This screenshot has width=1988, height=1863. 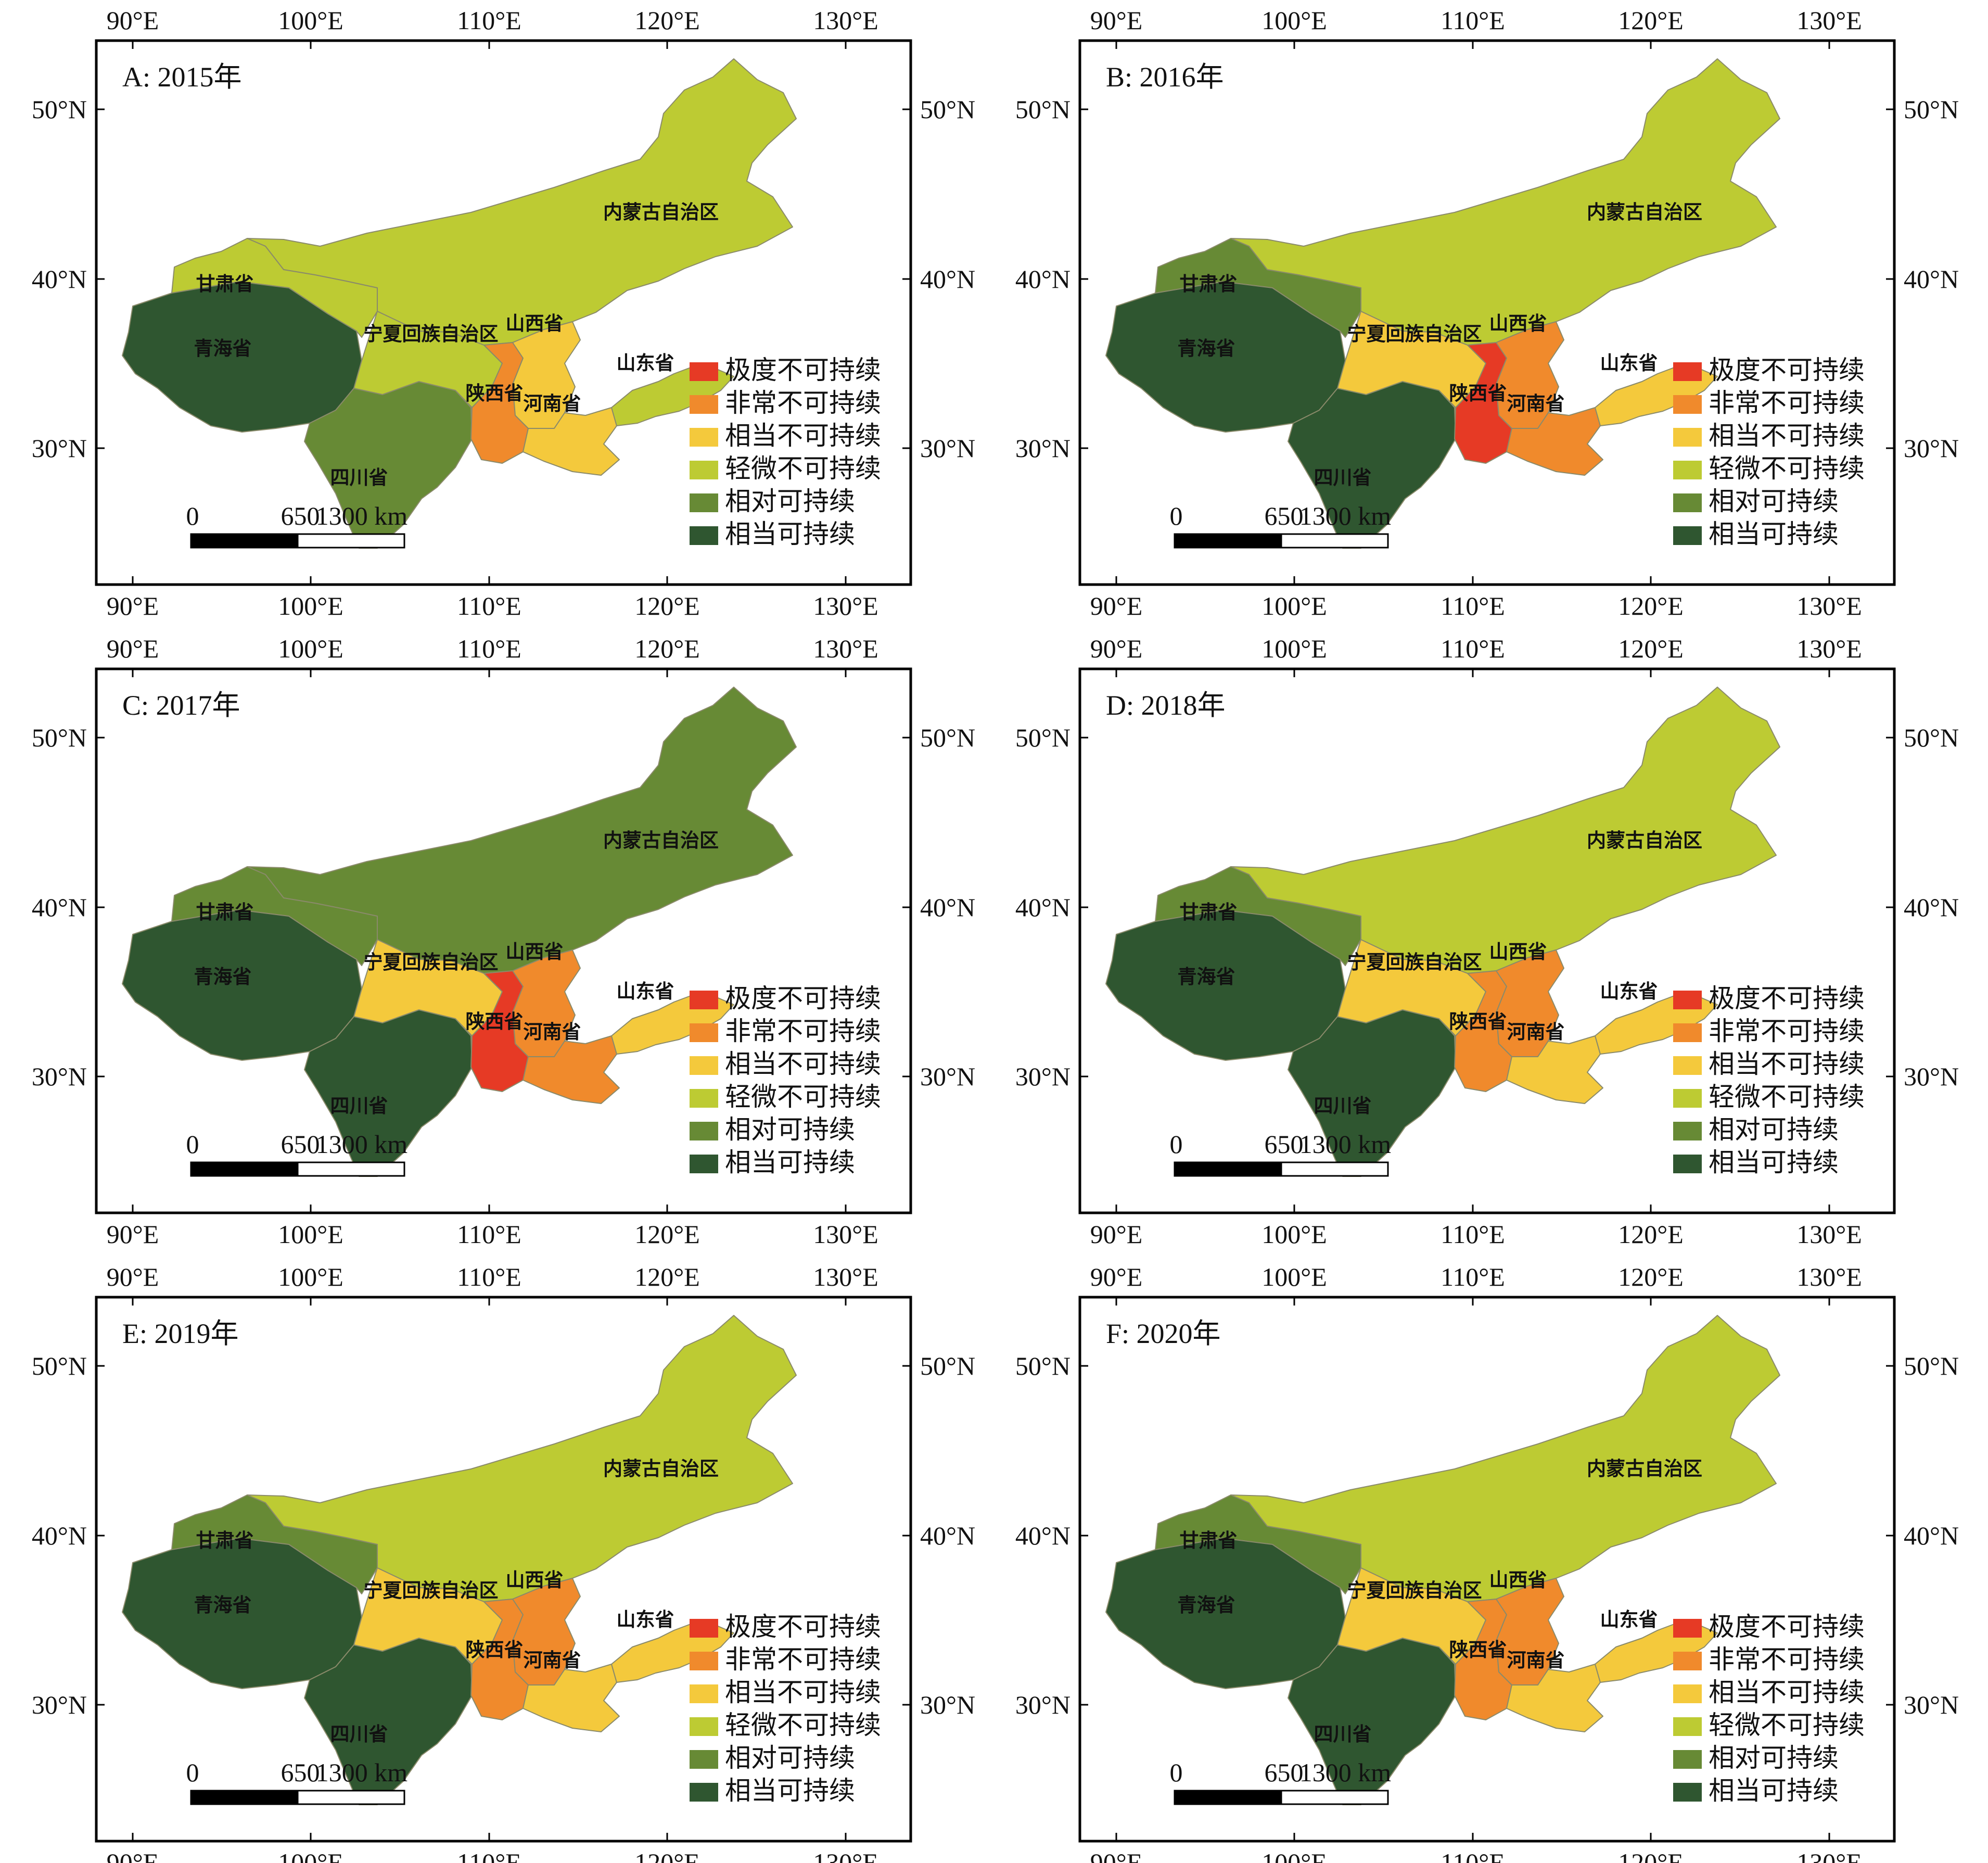 I want to click on province-label-qinghai: 青海省, so click(x=223, y=977).